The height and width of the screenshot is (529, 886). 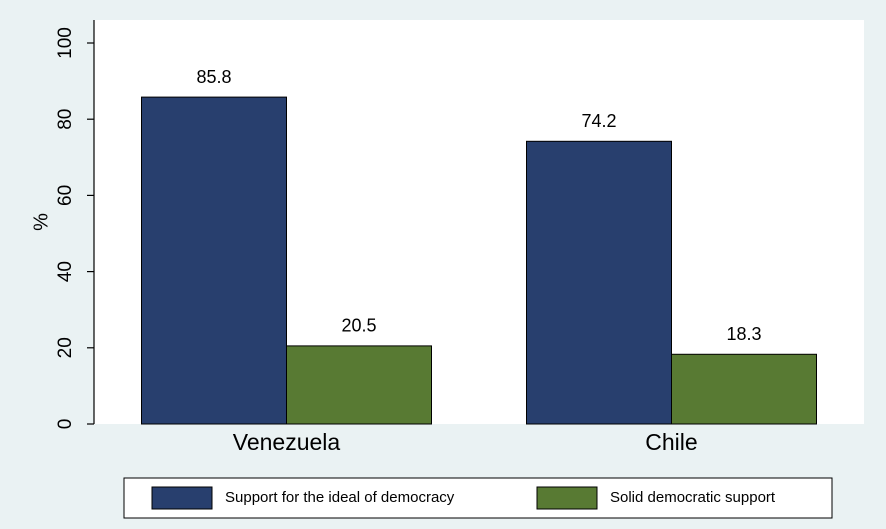 I want to click on y-axis-title: %, so click(x=41, y=222).